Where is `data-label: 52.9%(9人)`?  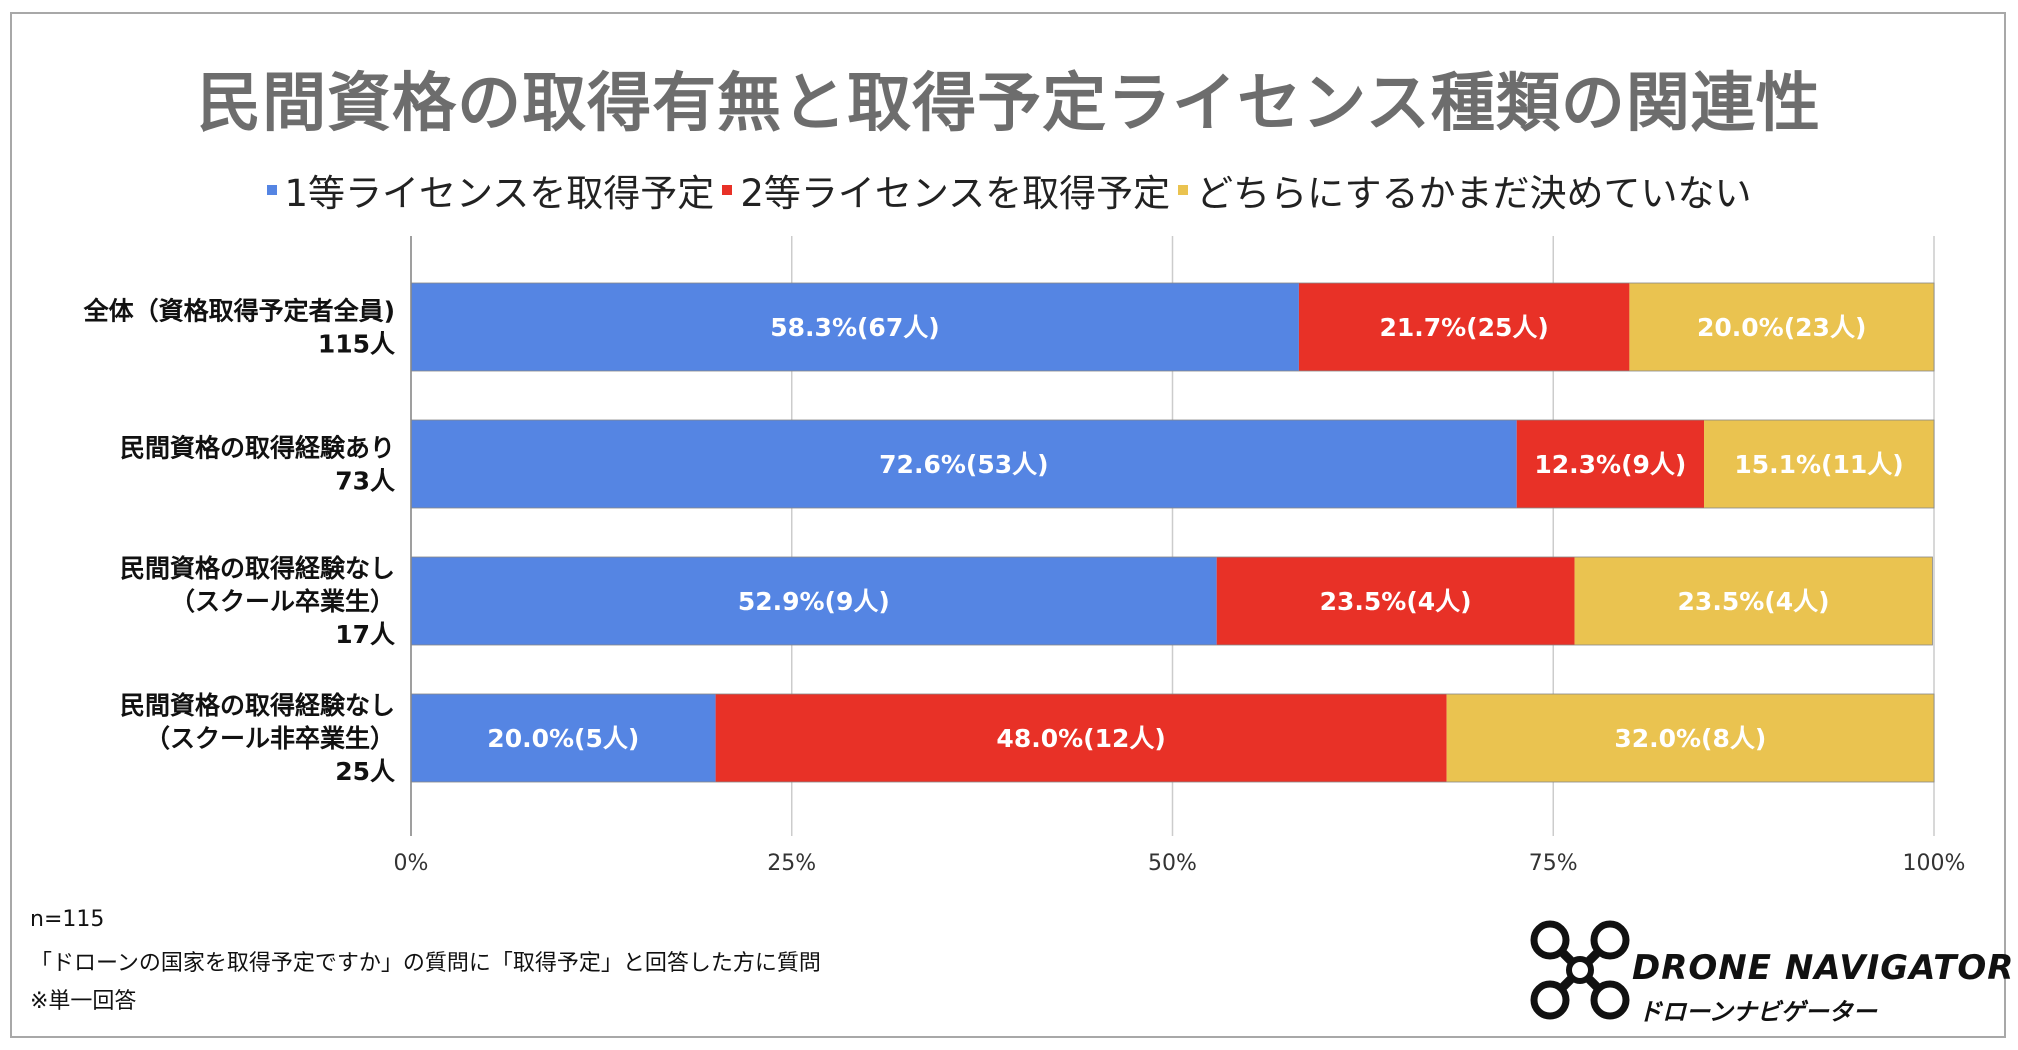 data-label: 52.9%(9人) is located at coordinates (814, 601).